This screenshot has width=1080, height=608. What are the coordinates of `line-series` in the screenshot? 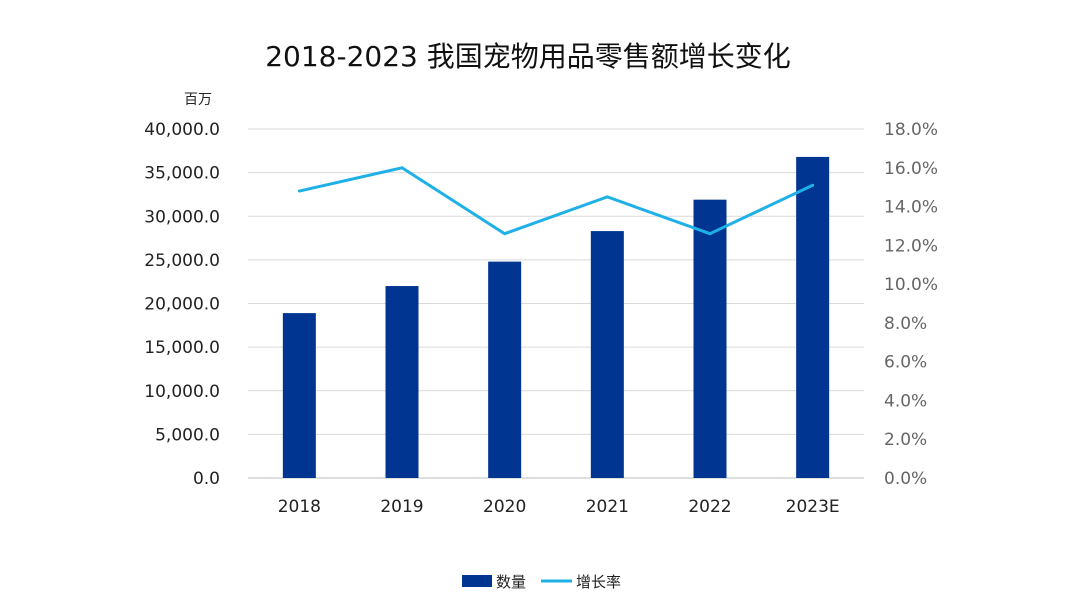 It's located at (556, 201).